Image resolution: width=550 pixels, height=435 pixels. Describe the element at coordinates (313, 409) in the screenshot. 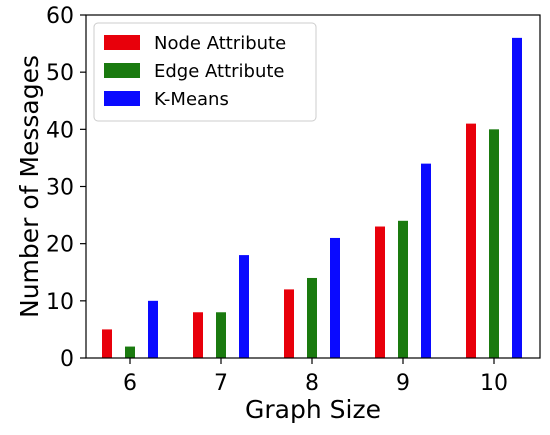

I see `x-axis-label: Graph Size` at that location.